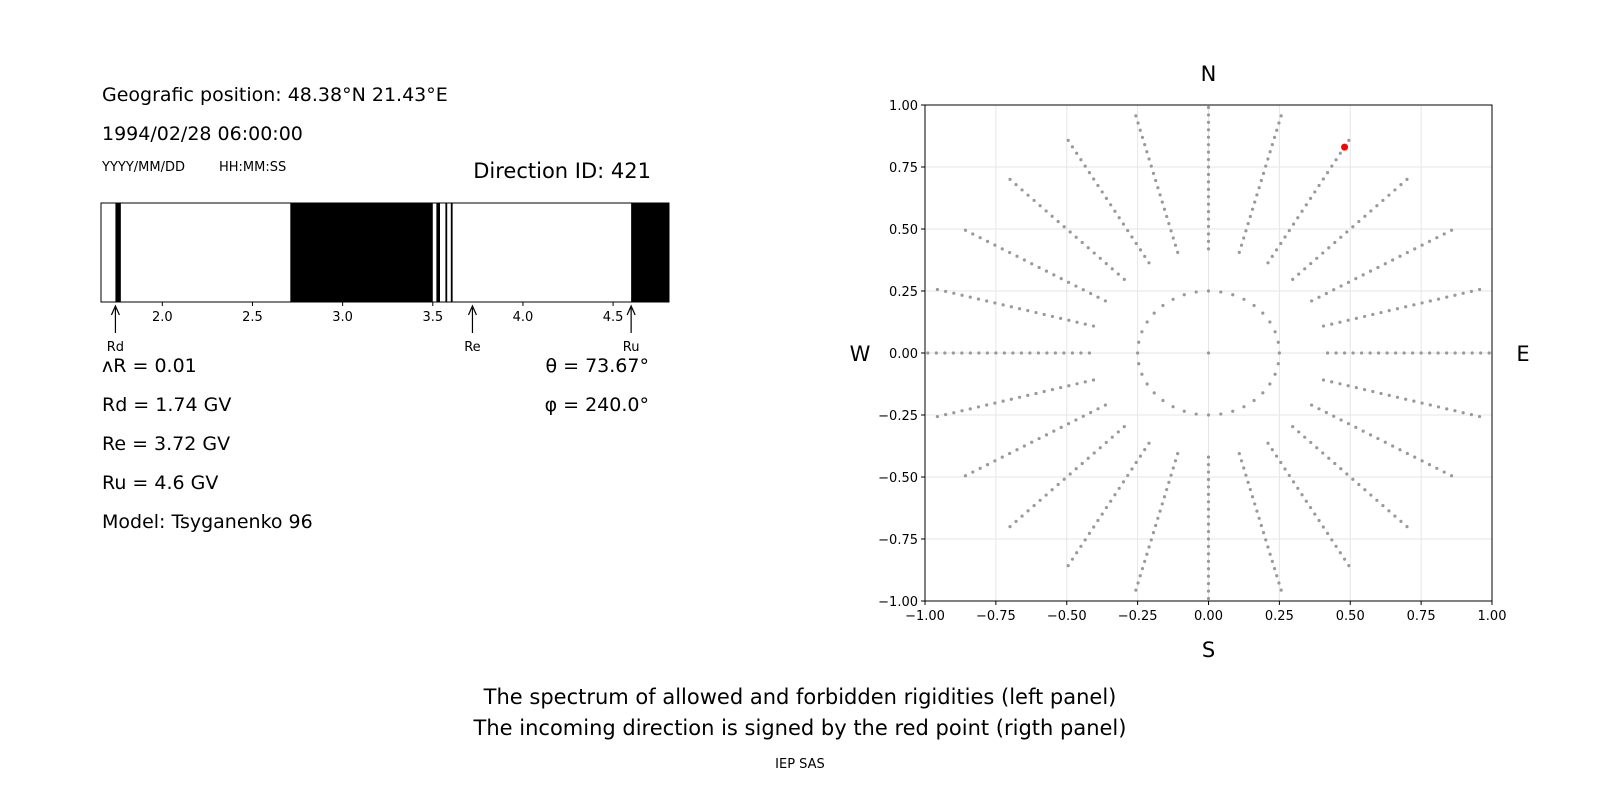 The image size is (1600, 800). What do you see at coordinates (562, 171) in the screenshot?
I see `direction-id: Direction ID: 421` at bounding box center [562, 171].